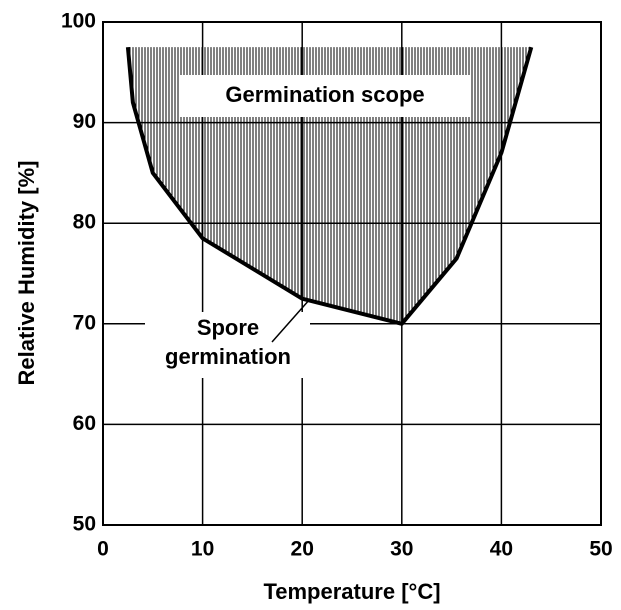  Describe the element at coordinates (26, 273) in the screenshot. I see `y-axis-title: Relative Humidity [%]` at that location.